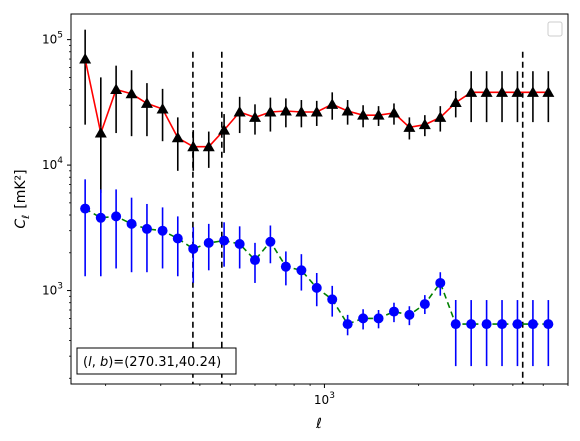 The height and width of the screenshot is (441, 580). I want to click on annotation-box: (l, b)=(270.31,40.24), so click(156, 361).